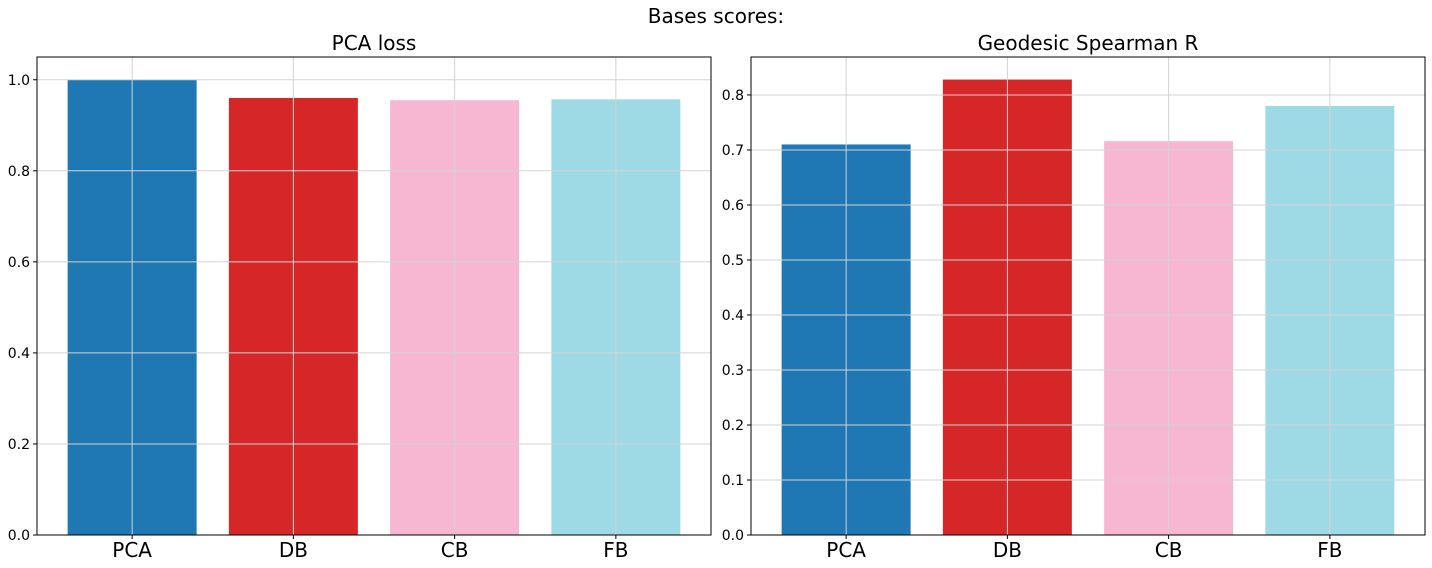 This screenshot has height=568, width=1432. I want to click on subplot-title: Geodesic Spearman R, so click(1088, 43).